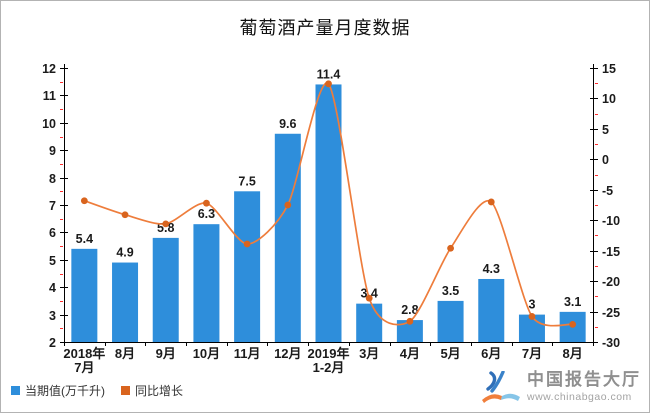  What do you see at coordinates (572, 302) in the screenshot?
I see `bar-value-label: 3.1` at bounding box center [572, 302].